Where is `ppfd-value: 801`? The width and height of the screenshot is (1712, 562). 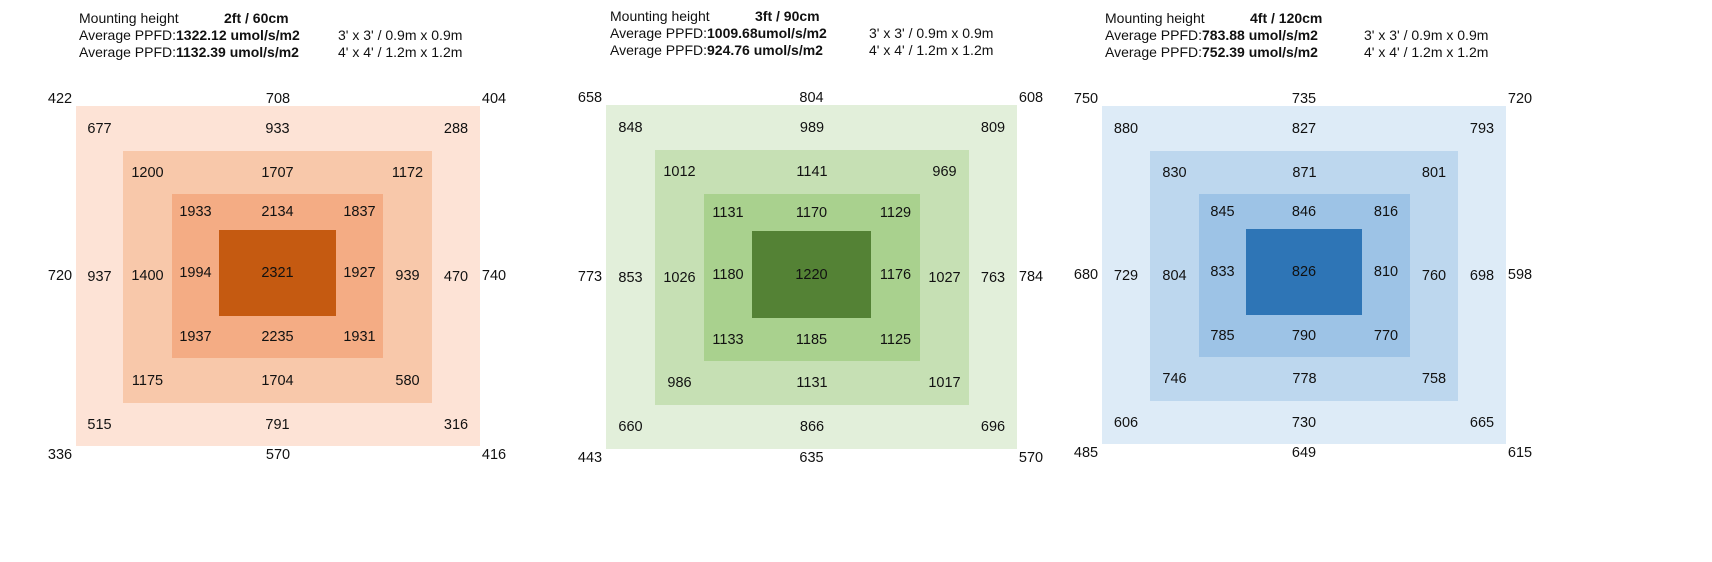 ppfd-value: 801 is located at coordinates (1434, 172).